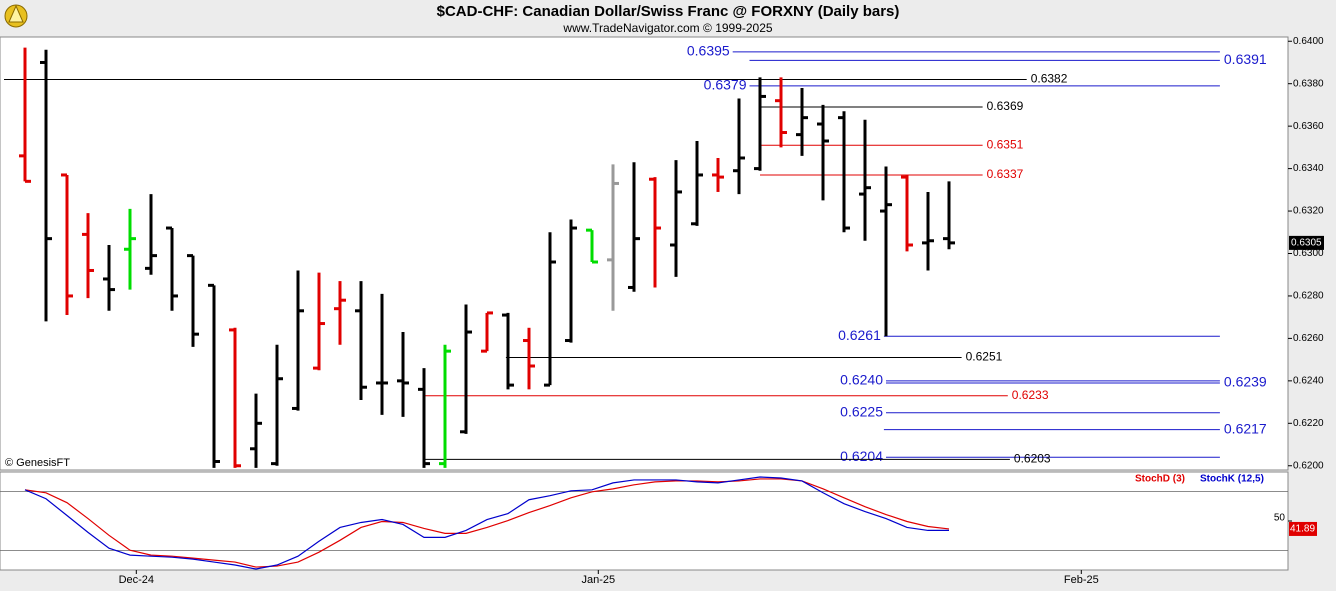 The height and width of the screenshot is (591, 1336). What do you see at coordinates (1005, 106) in the screenshot?
I see `level-label: 0.6369` at bounding box center [1005, 106].